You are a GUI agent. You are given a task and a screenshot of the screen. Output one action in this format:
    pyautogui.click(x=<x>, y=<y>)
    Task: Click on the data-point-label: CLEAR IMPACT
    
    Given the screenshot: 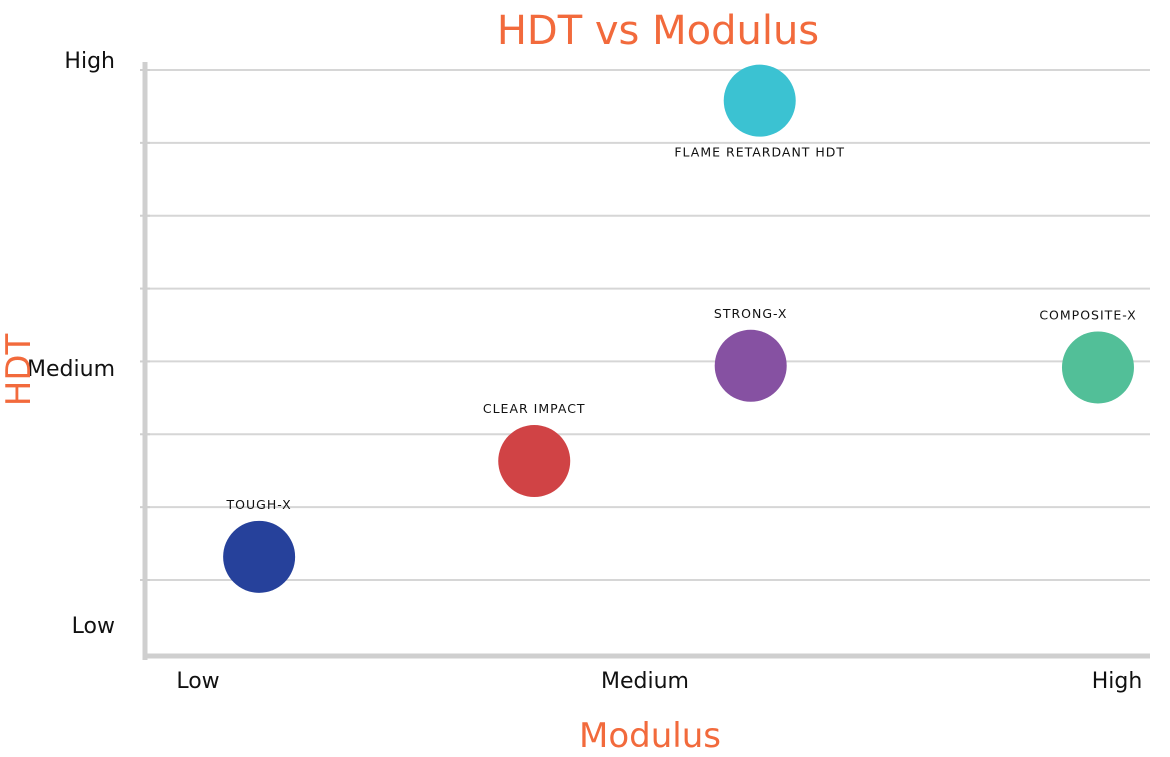 What is the action you would take?
    pyautogui.click(x=534, y=408)
    